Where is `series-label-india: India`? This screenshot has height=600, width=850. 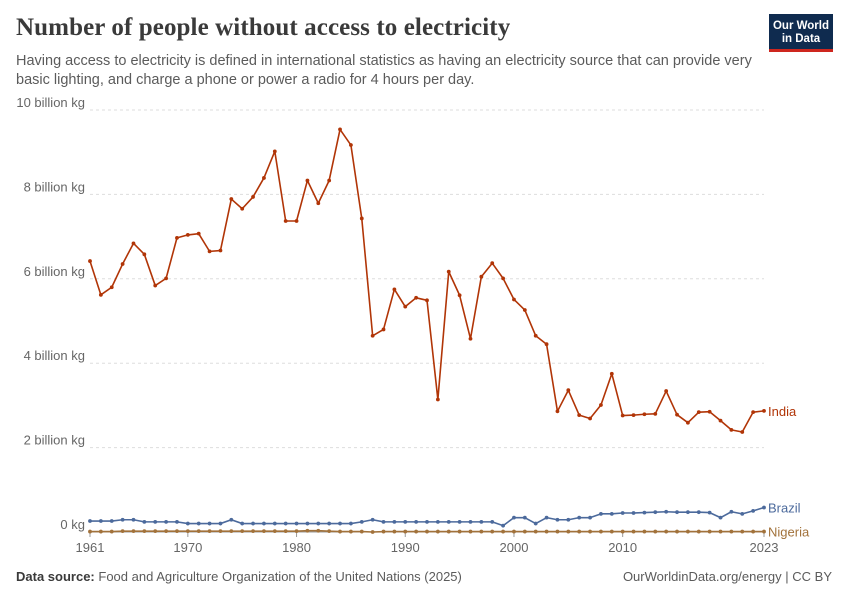
series-label-india: India is located at coordinates (782, 411).